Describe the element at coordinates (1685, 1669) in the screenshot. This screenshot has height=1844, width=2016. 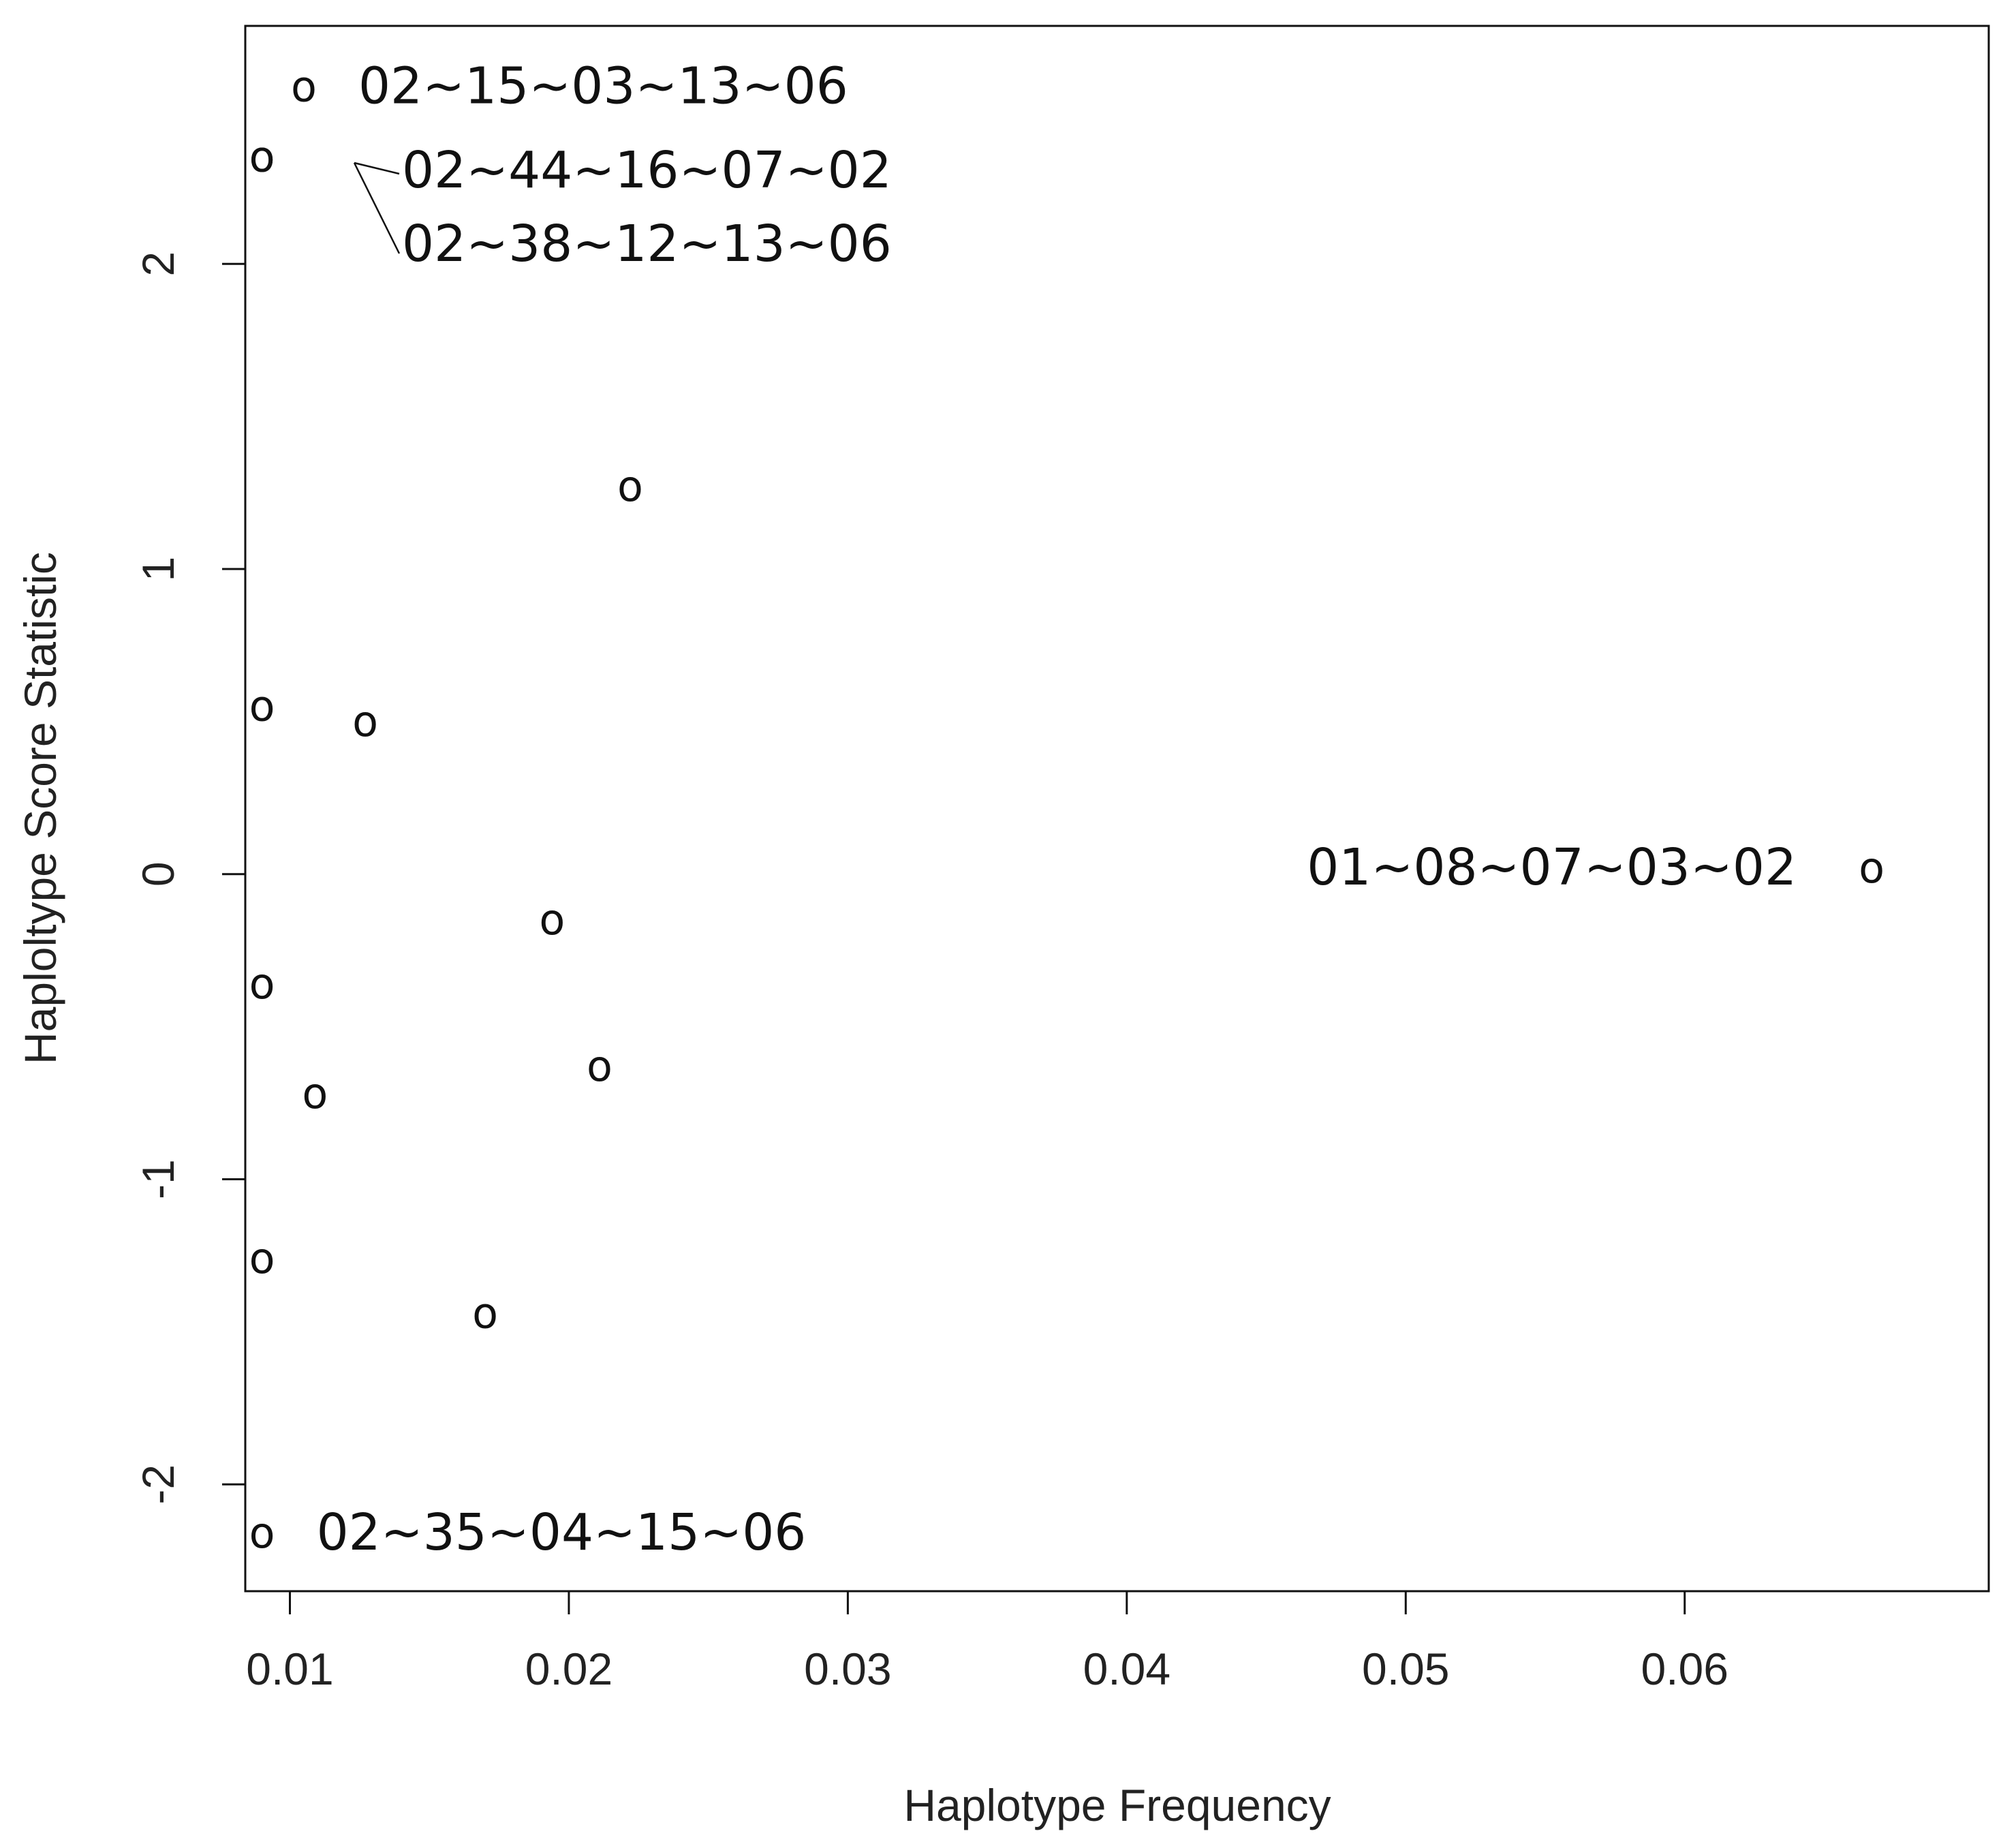
I see `x-tick-label: 0.06` at that location.